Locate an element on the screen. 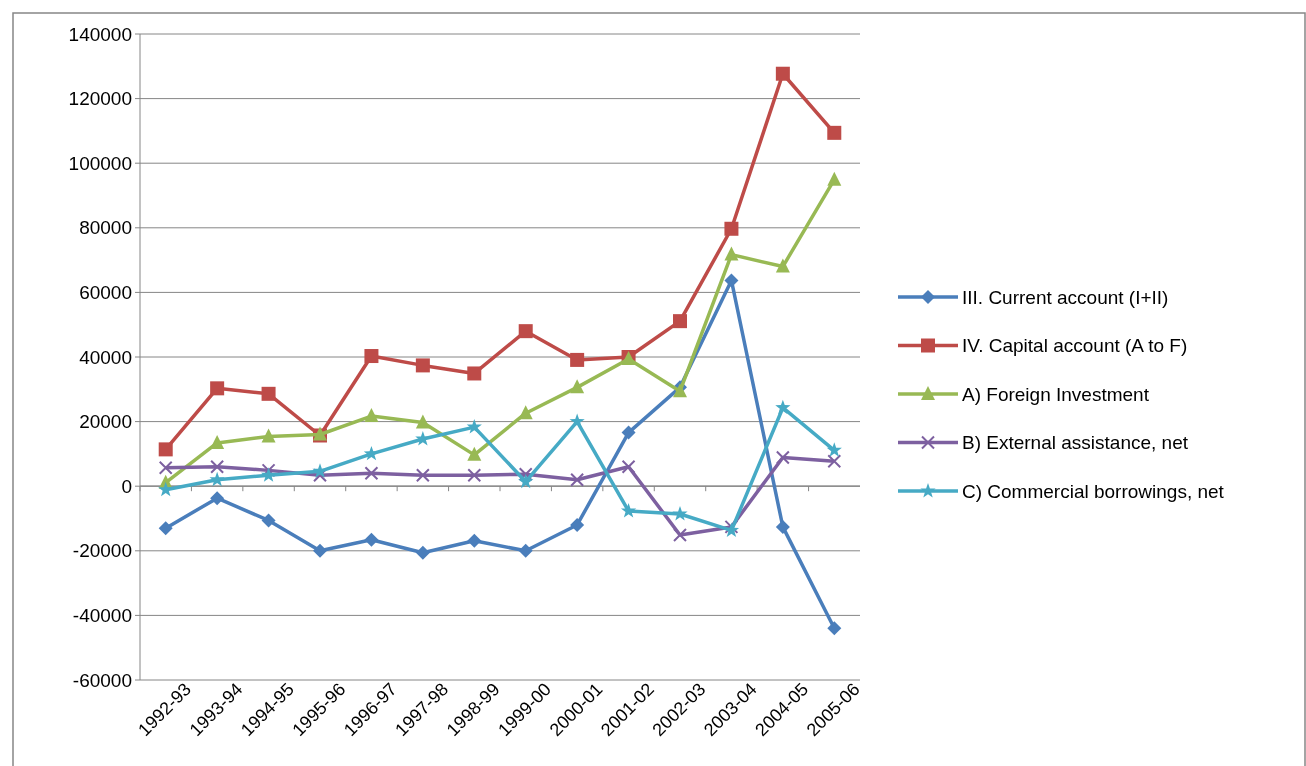 This screenshot has width=1306, height=766. y-tick-label: 140000 is located at coordinates (100, 34).